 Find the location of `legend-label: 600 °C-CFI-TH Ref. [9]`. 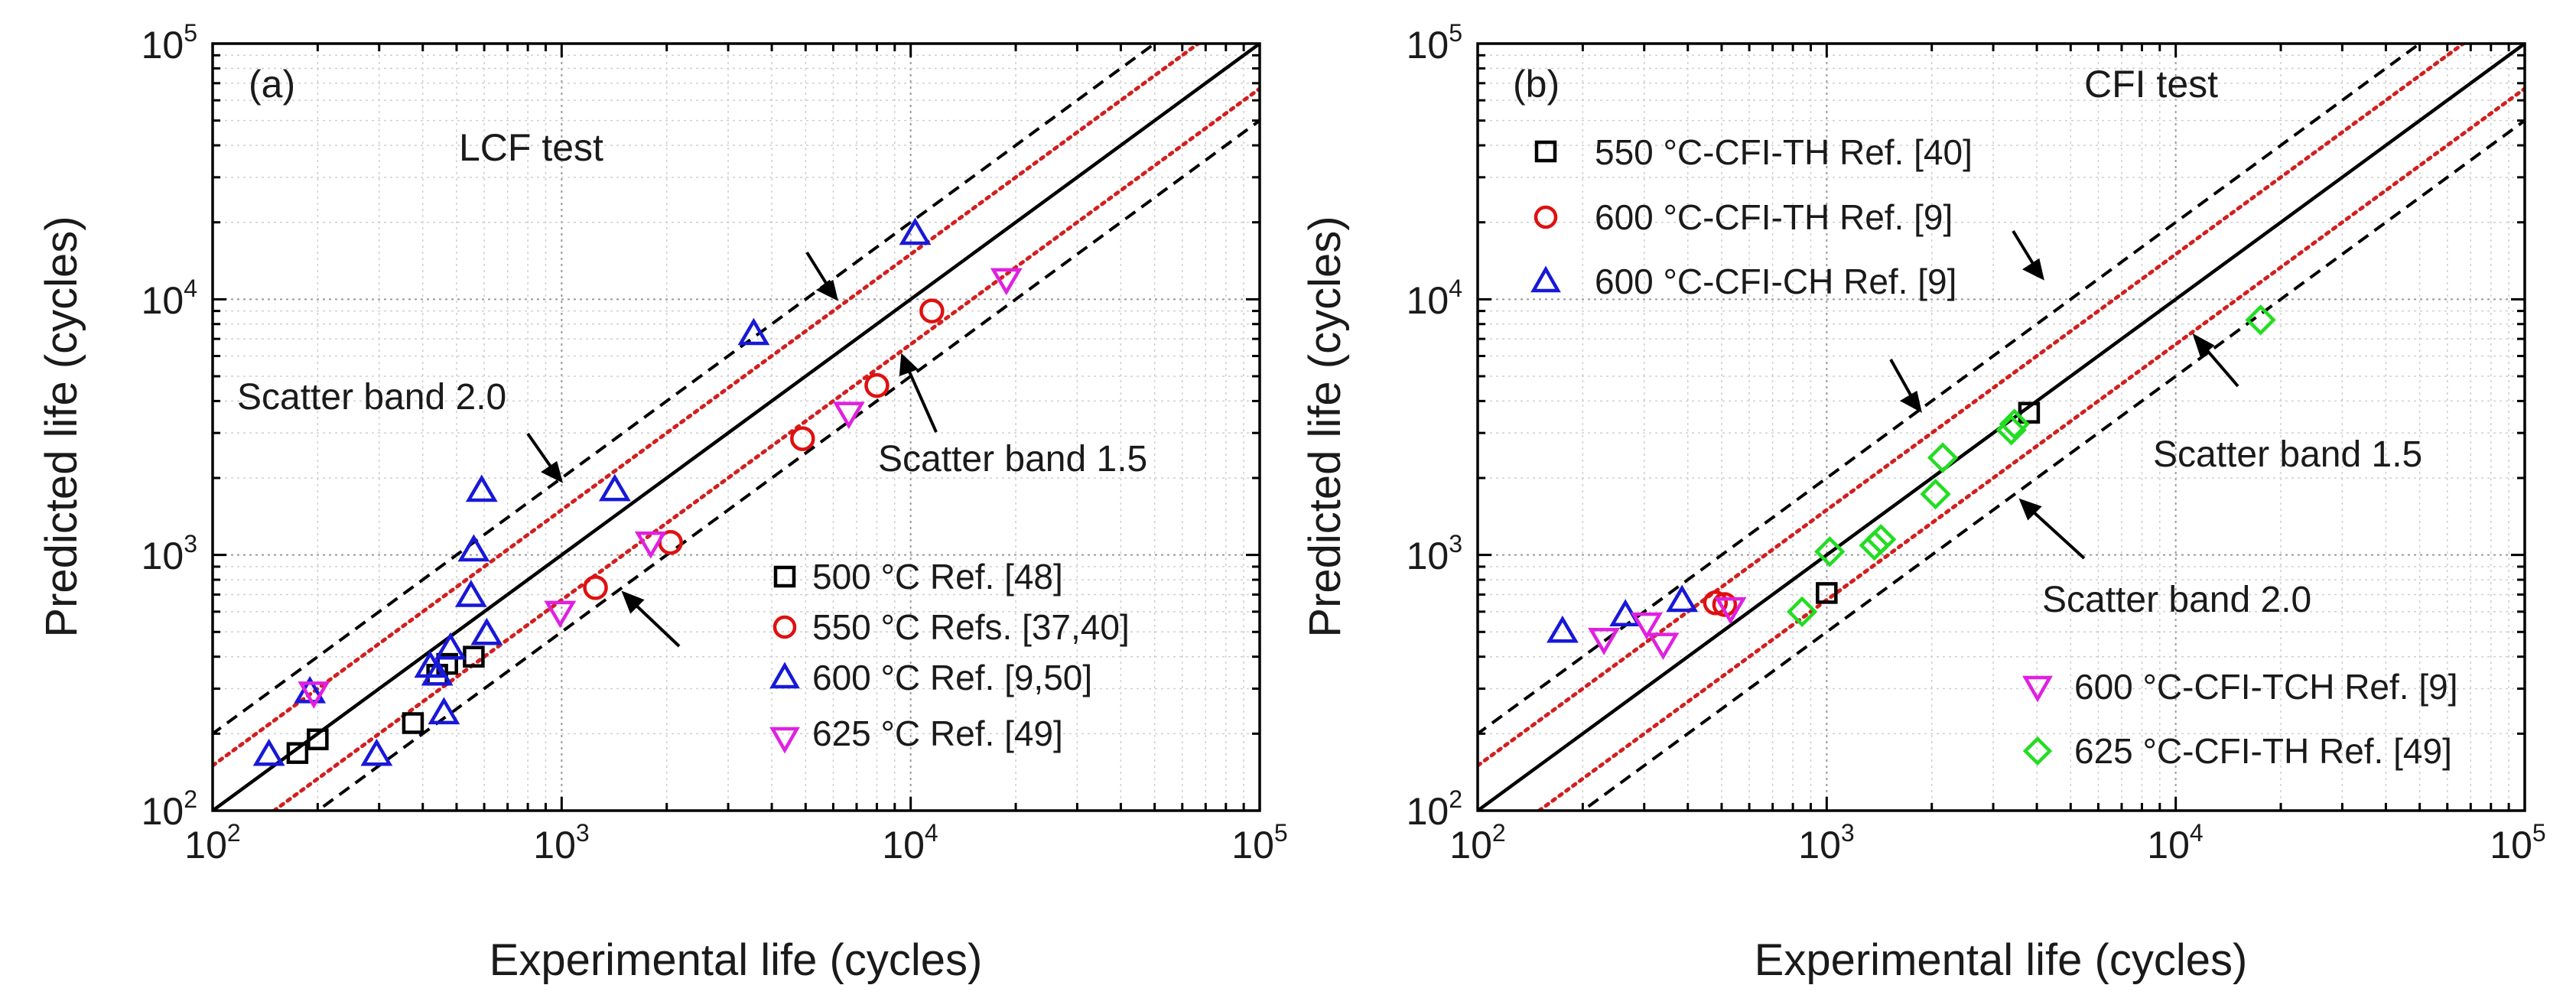

legend-label: 600 °C-CFI-TH Ref. [9] is located at coordinates (1774, 217).